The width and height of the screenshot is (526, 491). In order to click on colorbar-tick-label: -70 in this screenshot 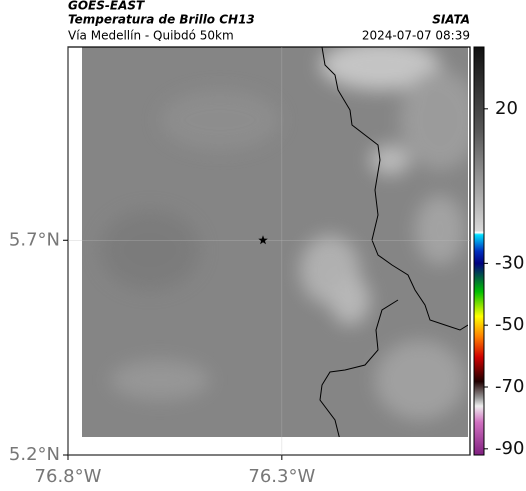, I will do `click(509, 386)`.